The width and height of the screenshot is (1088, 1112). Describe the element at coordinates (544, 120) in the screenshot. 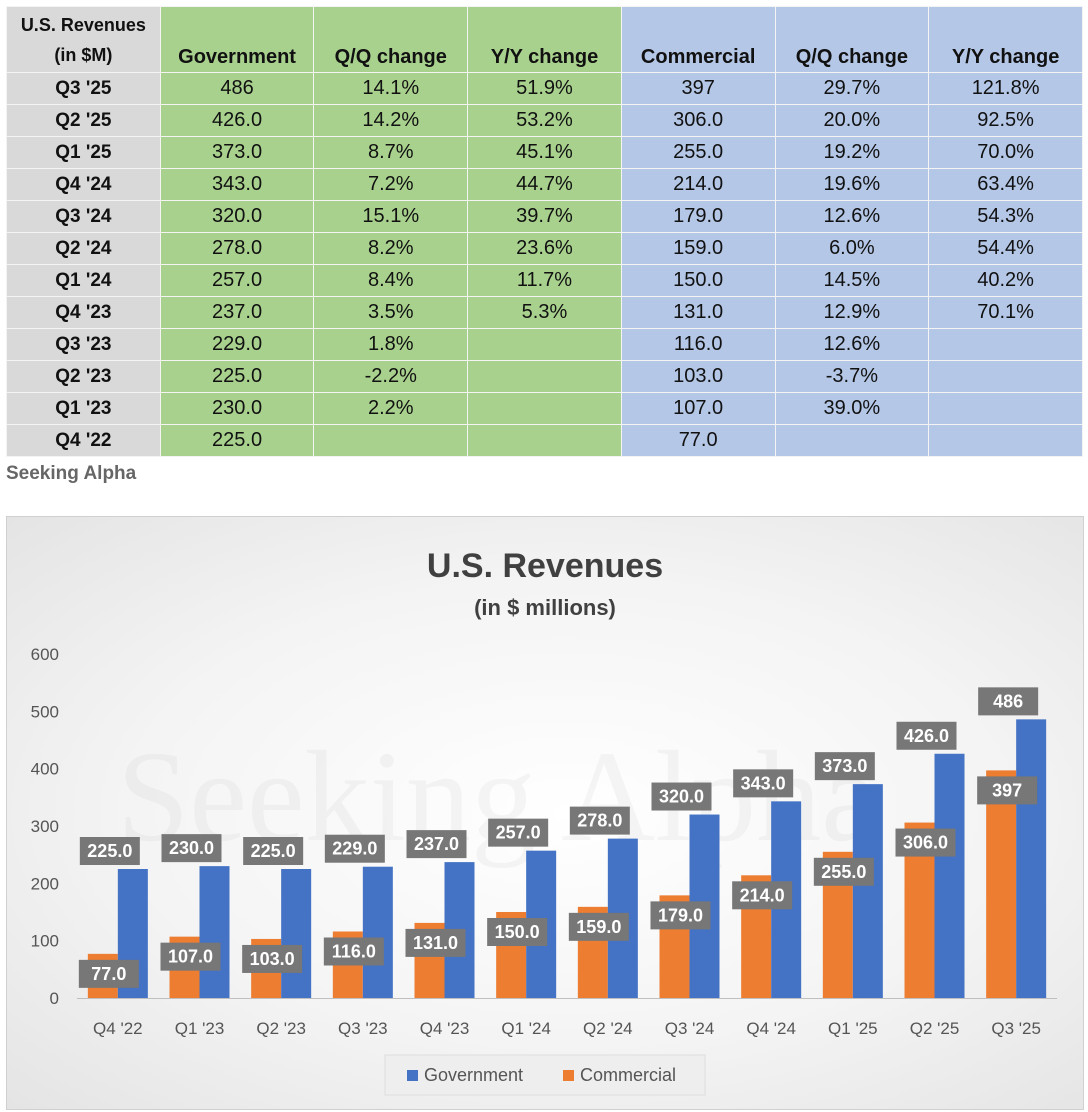

I see `cell-gov-yy: 53.2%` at that location.